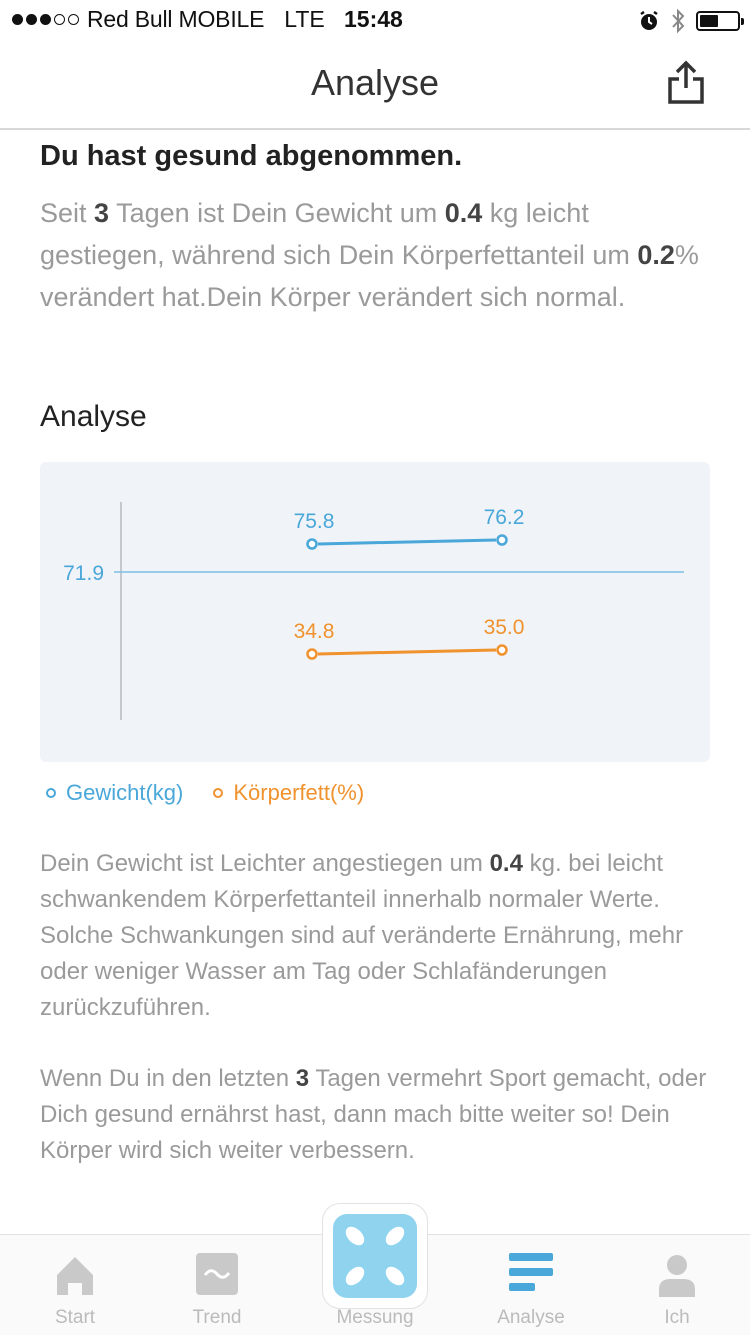 The width and height of the screenshot is (750, 1335). What do you see at coordinates (299, 792) in the screenshot?
I see `legend-fat-label: Körperfett(%)` at bounding box center [299, 792].